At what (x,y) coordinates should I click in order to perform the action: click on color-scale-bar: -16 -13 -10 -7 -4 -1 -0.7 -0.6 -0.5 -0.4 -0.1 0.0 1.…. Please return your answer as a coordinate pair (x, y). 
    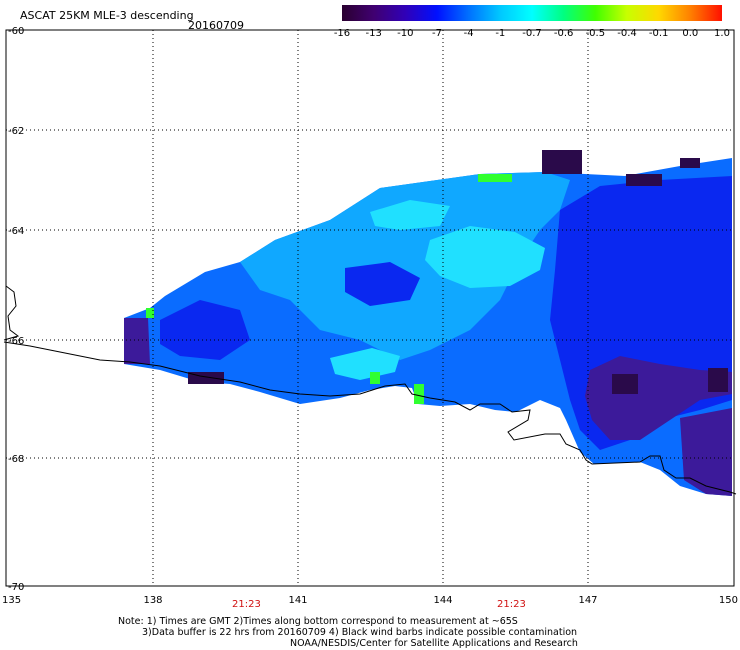
    Looking at the image, I should click on (532, 22).